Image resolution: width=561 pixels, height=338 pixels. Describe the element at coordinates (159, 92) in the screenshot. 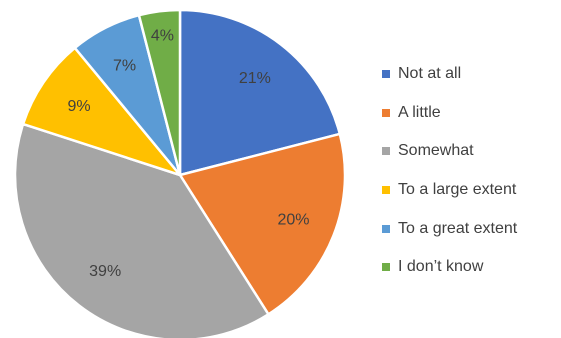

I see `pie-slice-i-don-t-know` at that location.